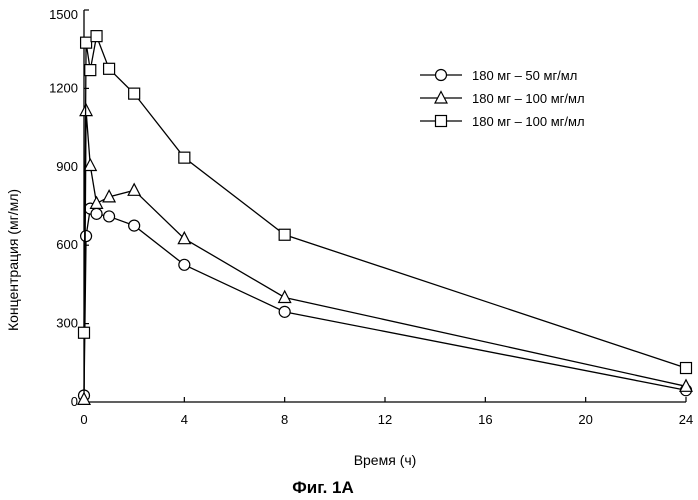 This screenshot has width=698, height=500. What do you see at coordinates (441, 75) in the screenshot?
I see `legend-marker-circle` at bounding box center [441, 75].